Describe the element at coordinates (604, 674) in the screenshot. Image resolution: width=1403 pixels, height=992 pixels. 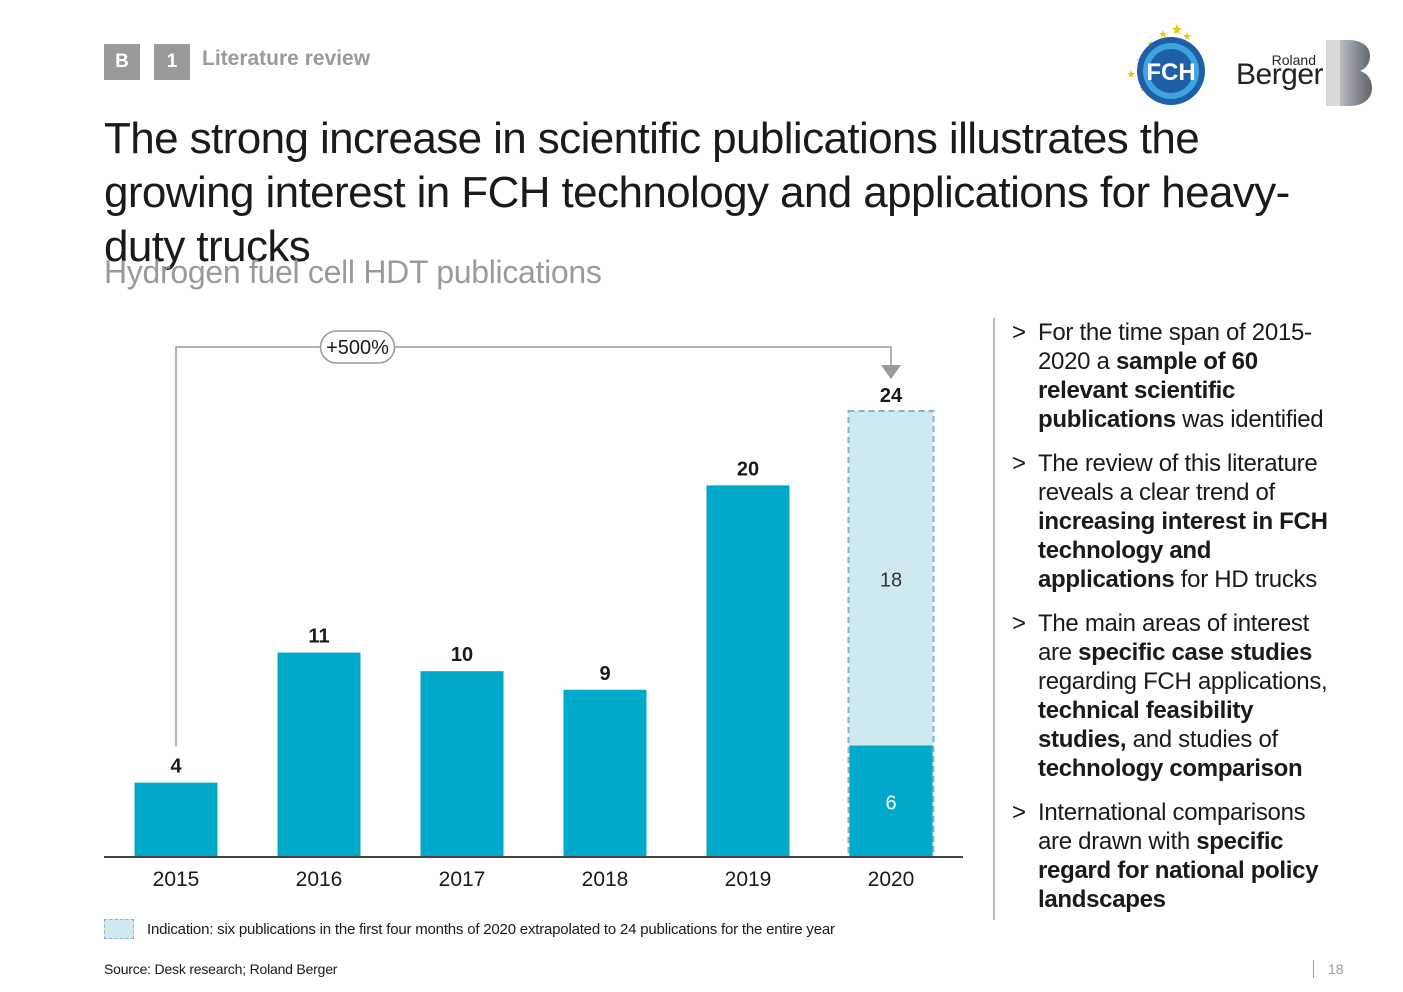
I see `bar-total-label: 9` at that location.